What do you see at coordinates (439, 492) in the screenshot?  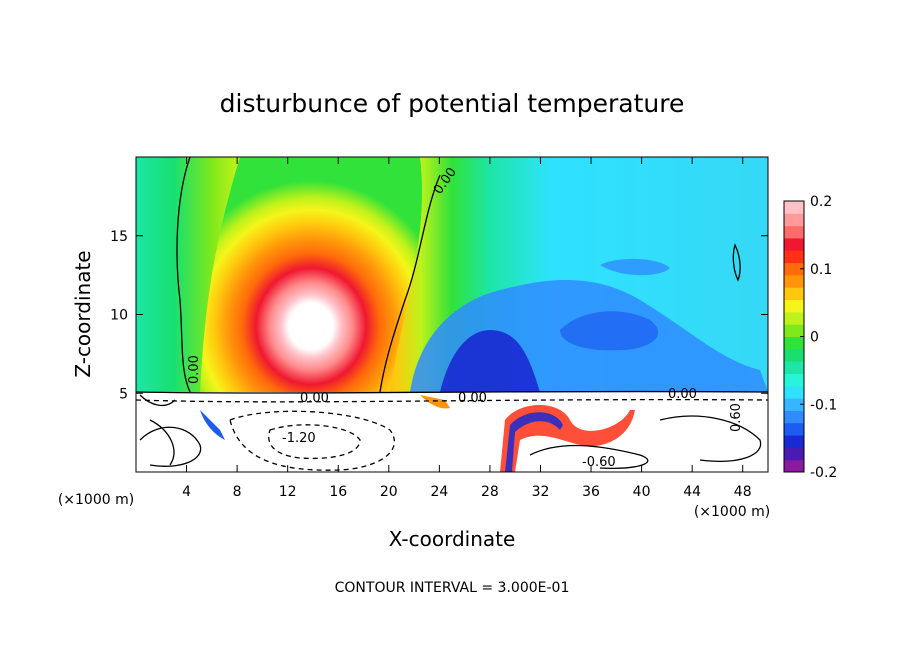 I see `x-tick-label: 24` at bounding box center [439, 492].